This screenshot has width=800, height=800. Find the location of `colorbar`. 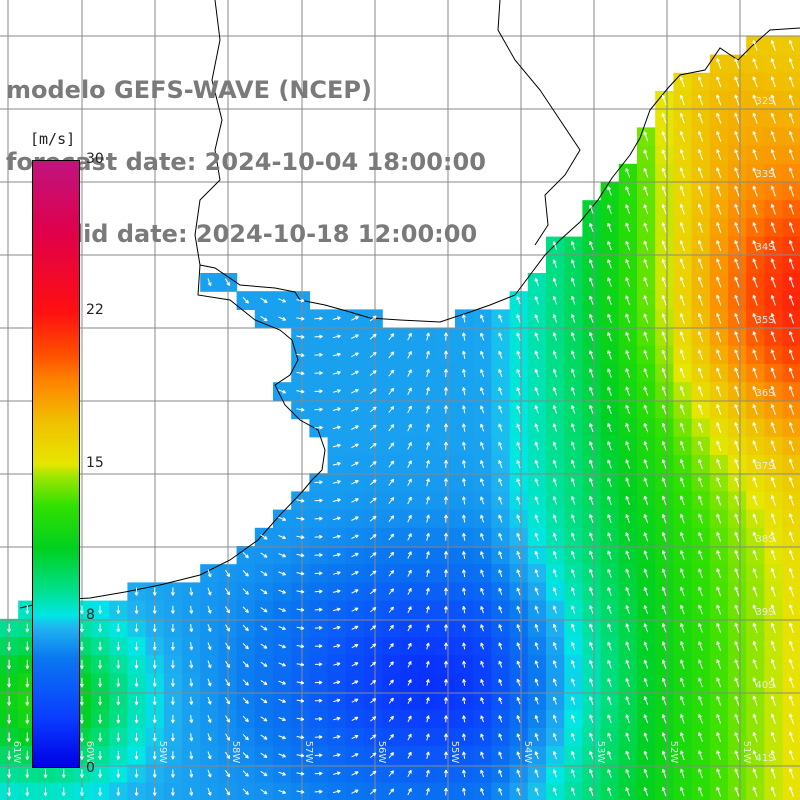

colorbar is located at coordinates (56, 464).